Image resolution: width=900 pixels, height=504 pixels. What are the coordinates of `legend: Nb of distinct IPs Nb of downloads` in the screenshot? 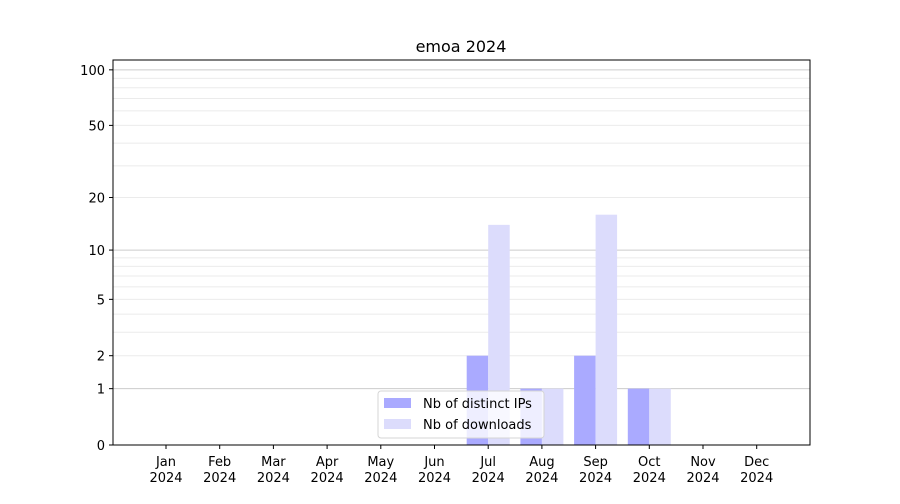 It's located at (461, 414).